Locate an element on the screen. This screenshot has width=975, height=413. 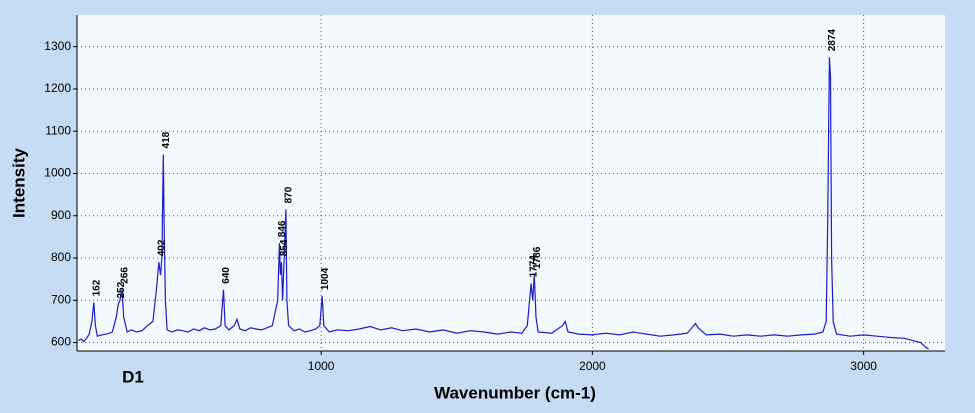
y-tick-label: 600 is located at coordinates (61, 342).